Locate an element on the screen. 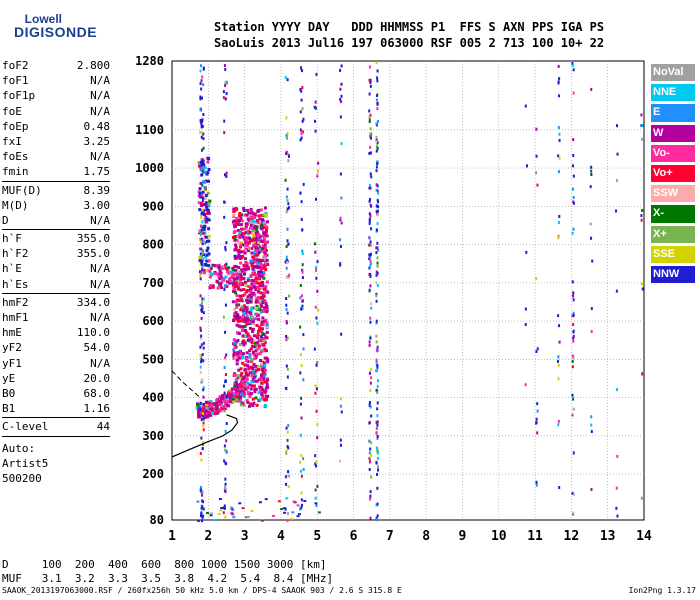  y-tick-label: 700 is located at coordinates (153, 283).